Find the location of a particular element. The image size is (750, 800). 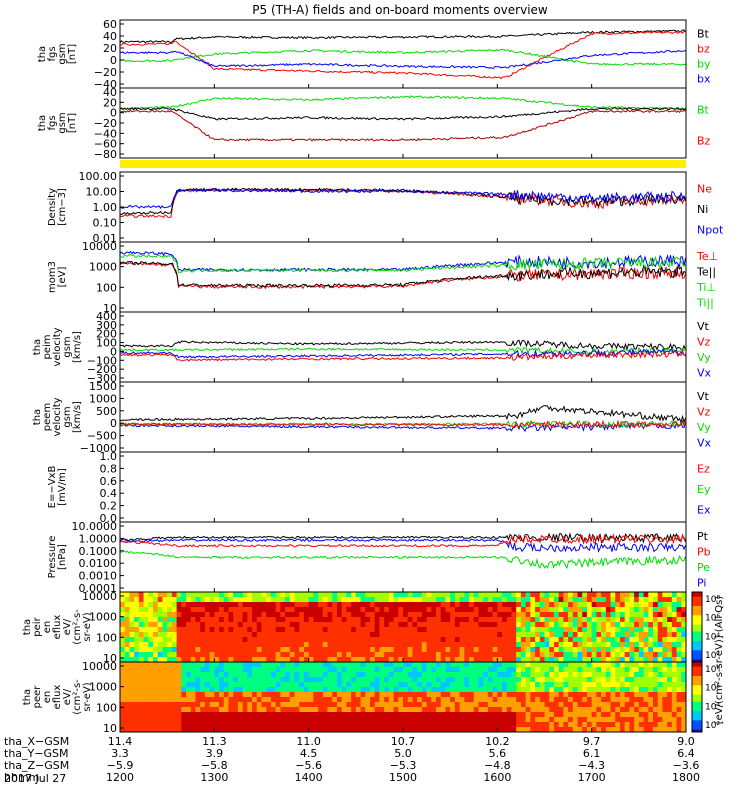

legend-Bt: Bt is located at coordinates (703, 110).